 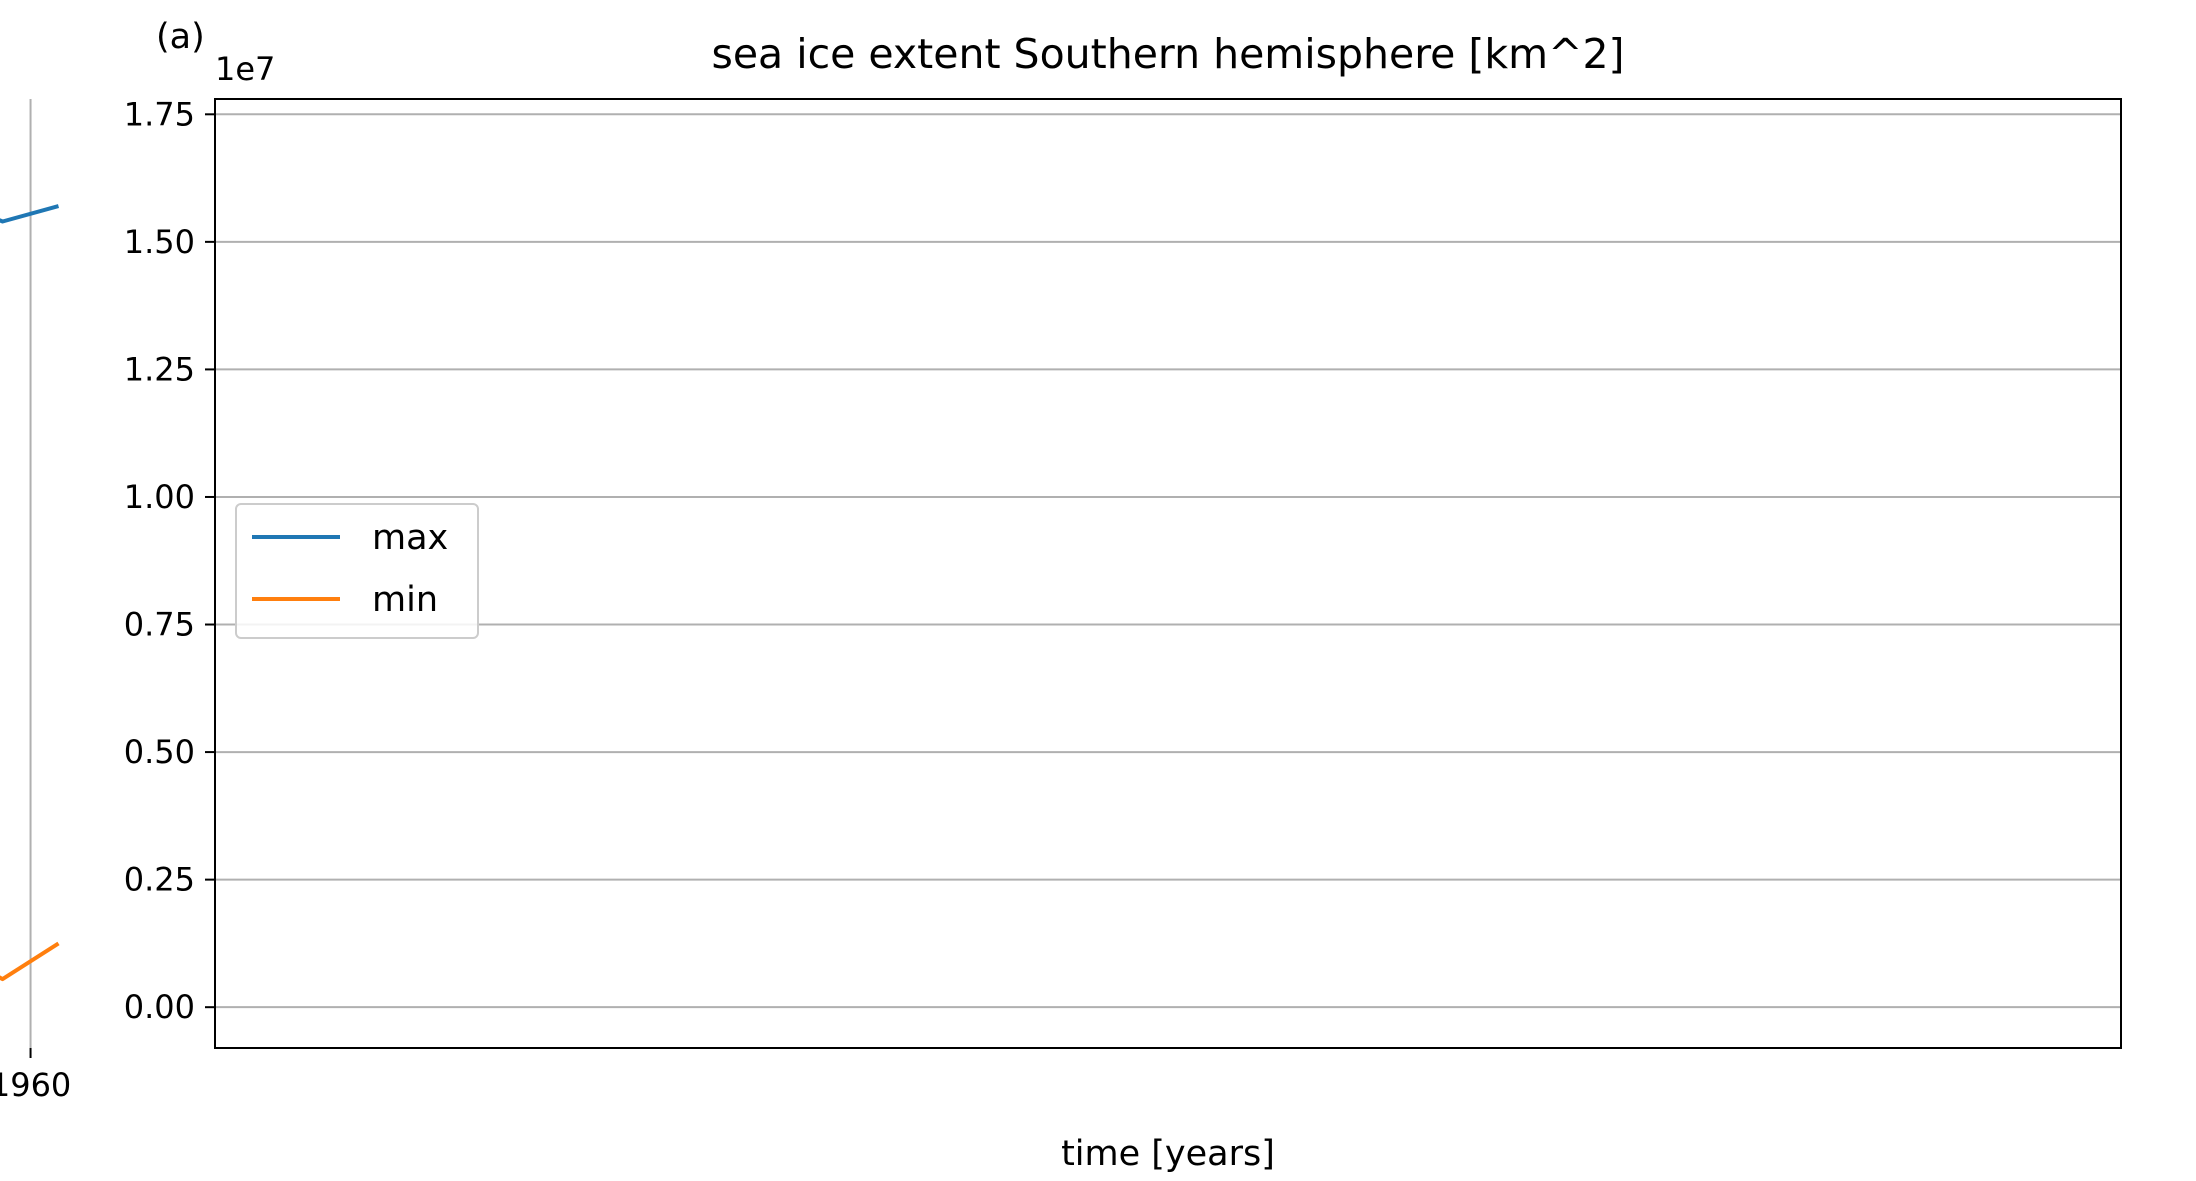 I want to click on y-tick-label-7: 1.75, so click(x=159, y=114).